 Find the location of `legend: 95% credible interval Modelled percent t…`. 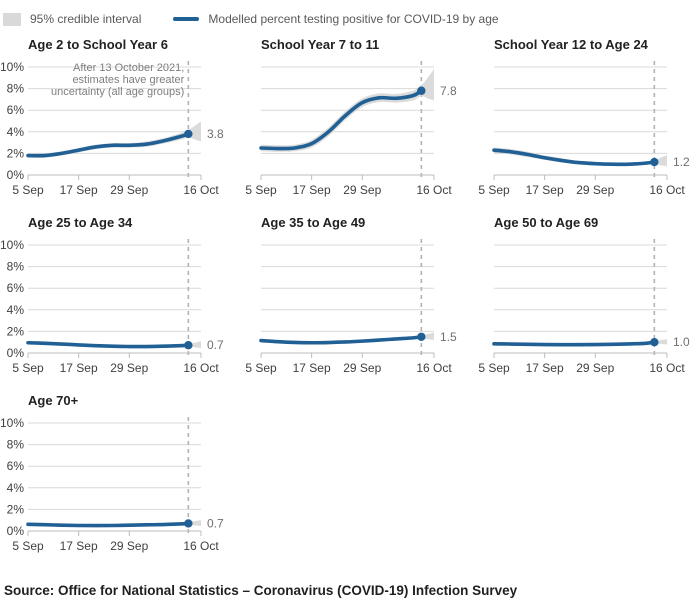

legend: 95% credible interval Modelled percent t… is located at coordinates (349, 15).